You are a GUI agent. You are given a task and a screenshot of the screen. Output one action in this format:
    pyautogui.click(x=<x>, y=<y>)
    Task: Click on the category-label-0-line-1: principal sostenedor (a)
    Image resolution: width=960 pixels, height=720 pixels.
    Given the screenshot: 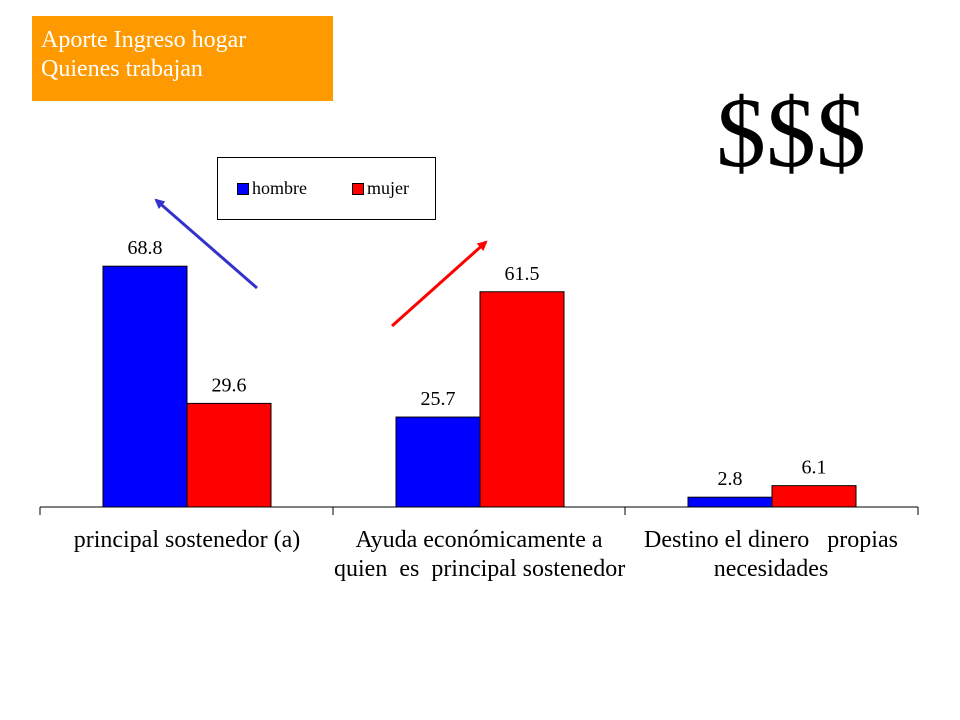 What is the action you would take?
    pyautogui.click(x=187, y=540)
    